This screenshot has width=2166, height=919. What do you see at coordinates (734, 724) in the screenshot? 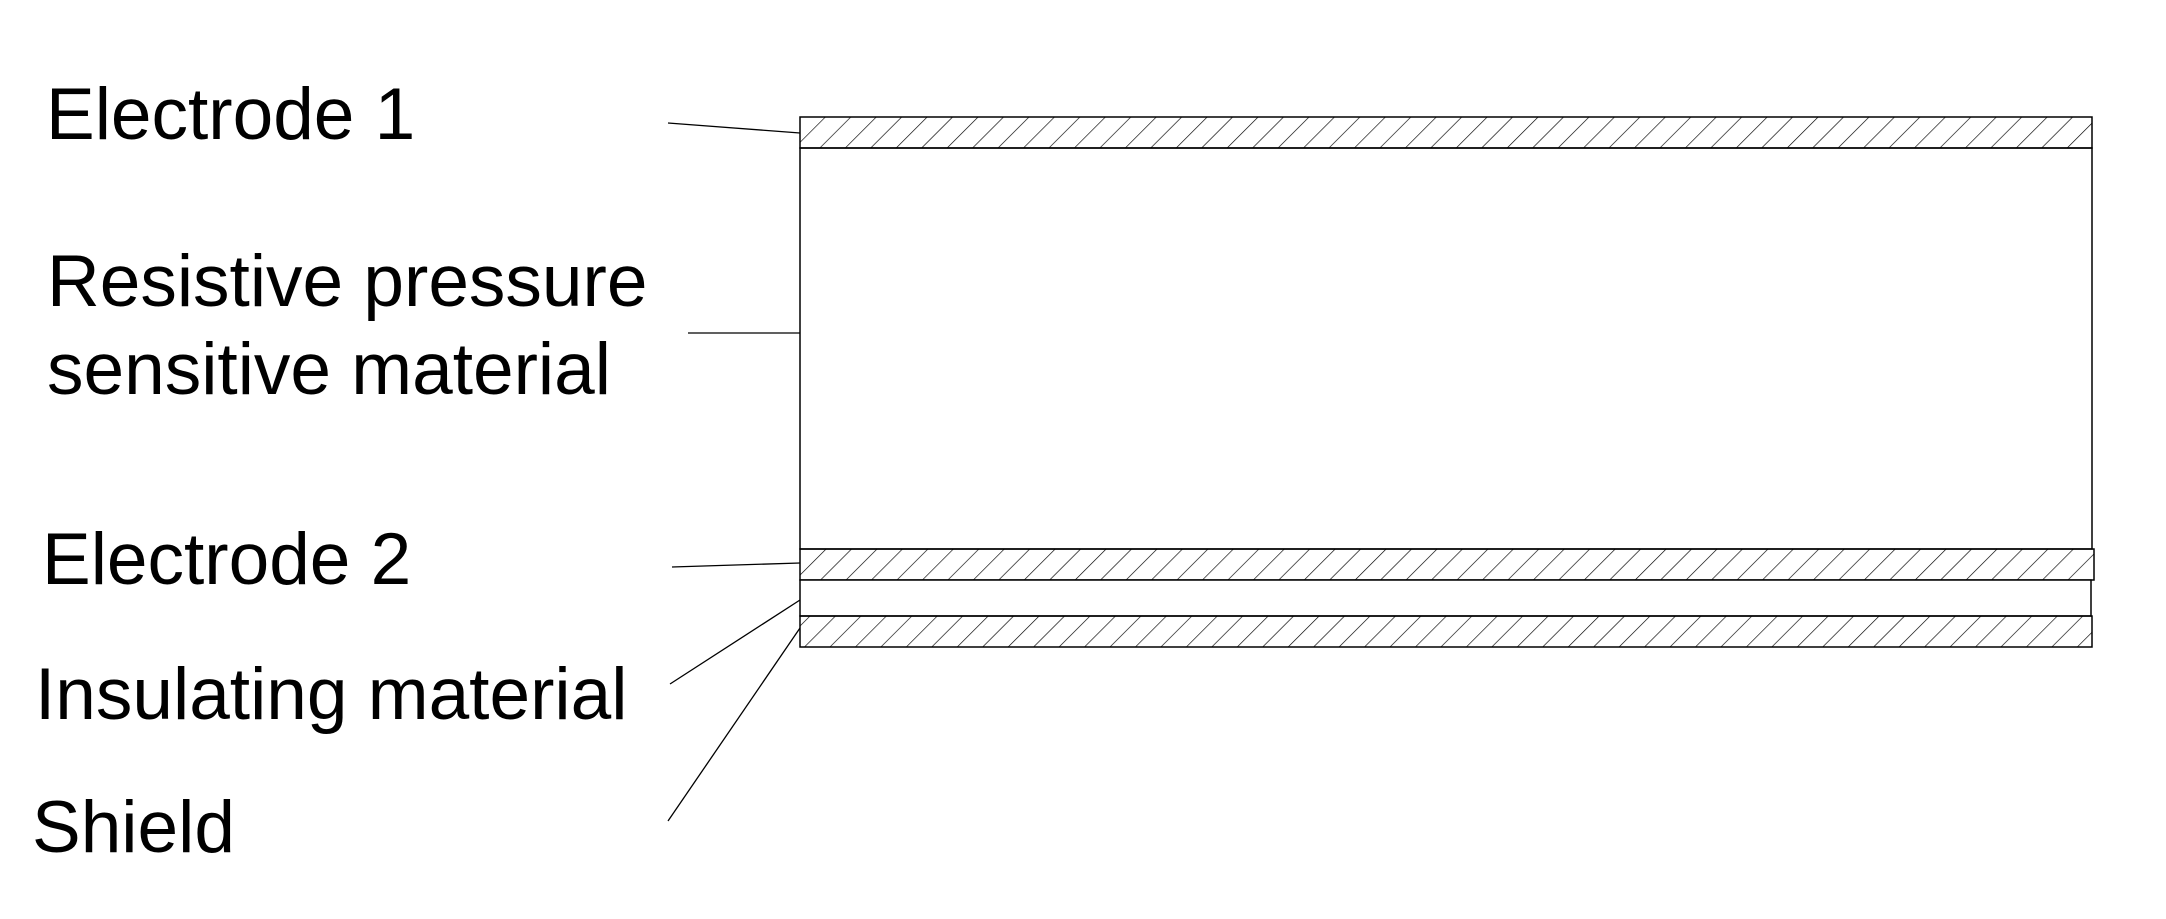
I see `shield-leader` at bounding box center [734, 724].